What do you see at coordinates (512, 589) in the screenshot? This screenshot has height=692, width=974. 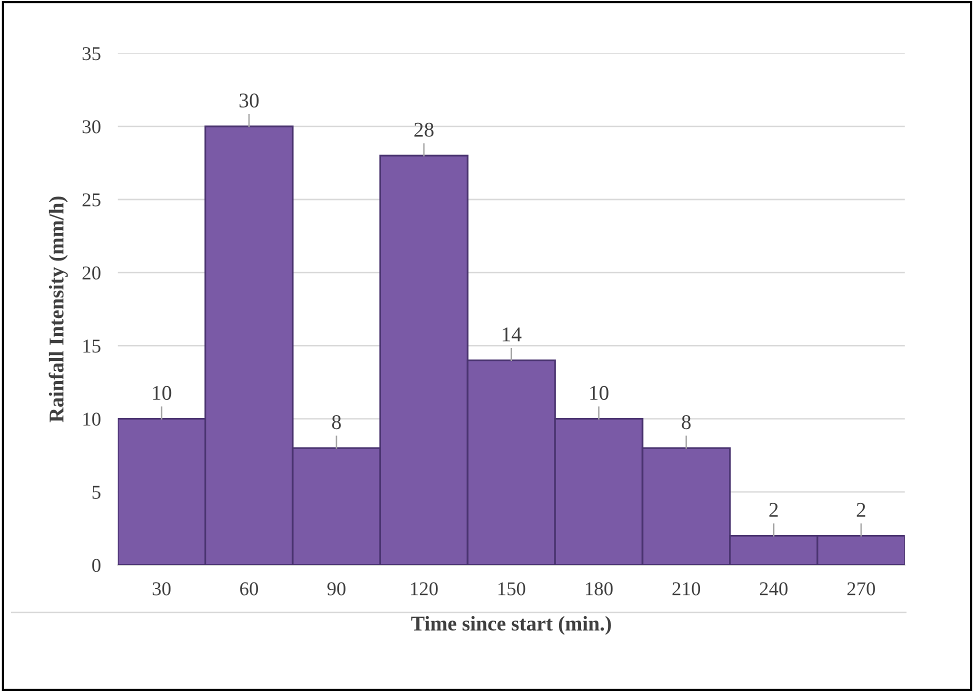 I see `x-tick-label: 150` at bounding box center [512, 589].